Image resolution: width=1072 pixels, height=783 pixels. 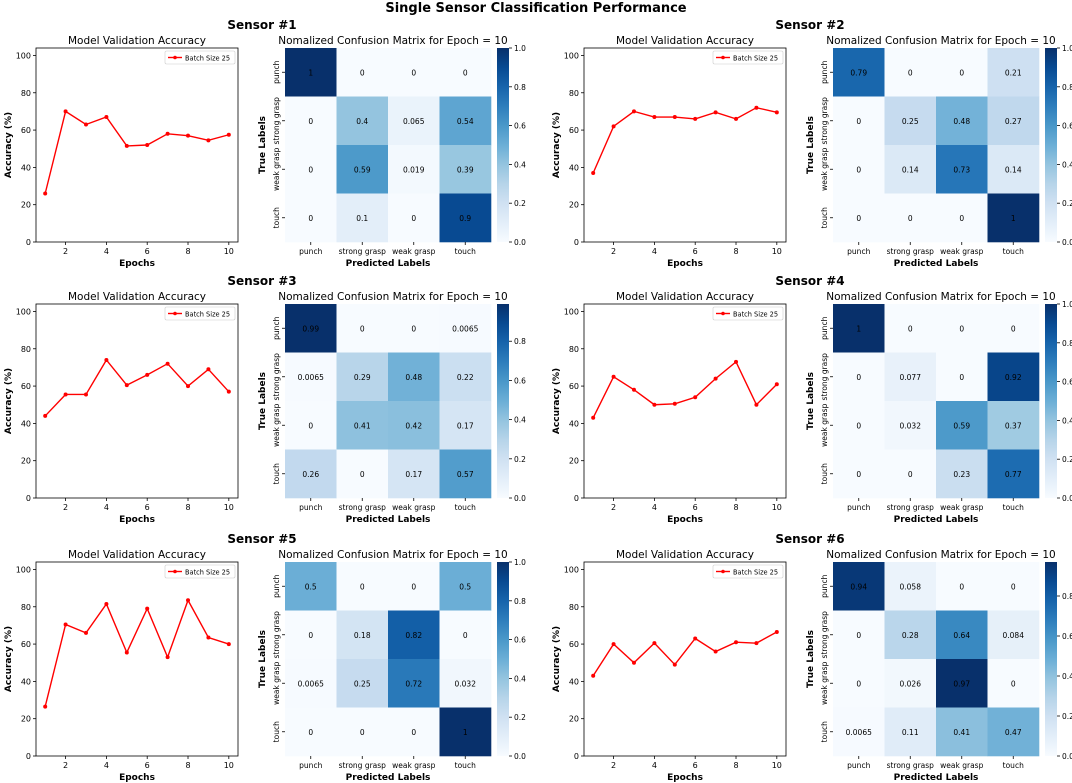 I want to click on y-tick-label: 40, so click(x=574, y=167).